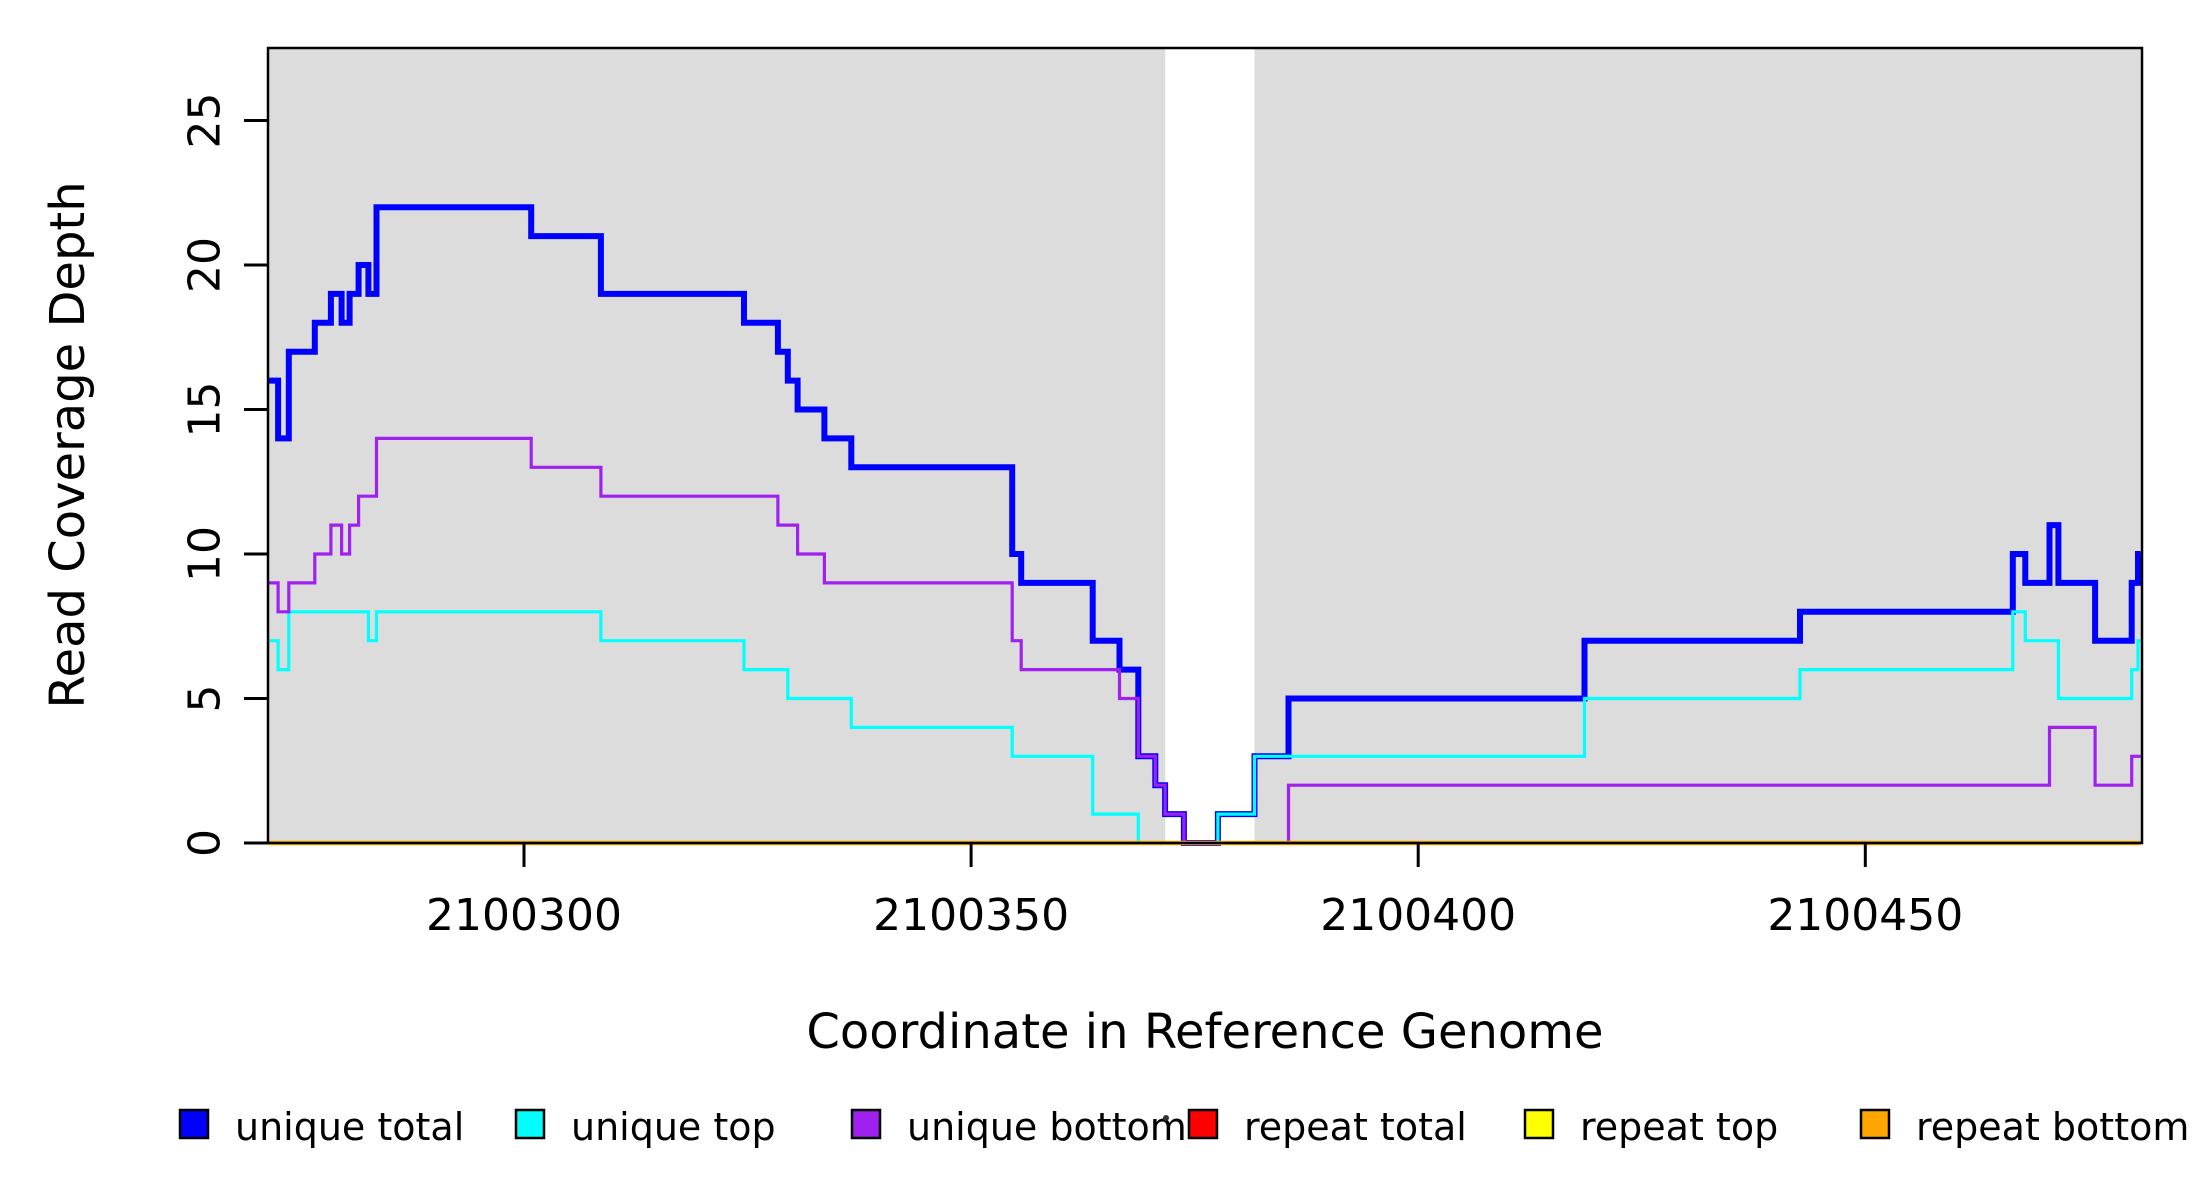 This screenshot has height=1204, width=2200. What do you see at coordinates (1166, 1118) in the screenshot?
I see `stray-dot` at bounding box center [1166, 1118].